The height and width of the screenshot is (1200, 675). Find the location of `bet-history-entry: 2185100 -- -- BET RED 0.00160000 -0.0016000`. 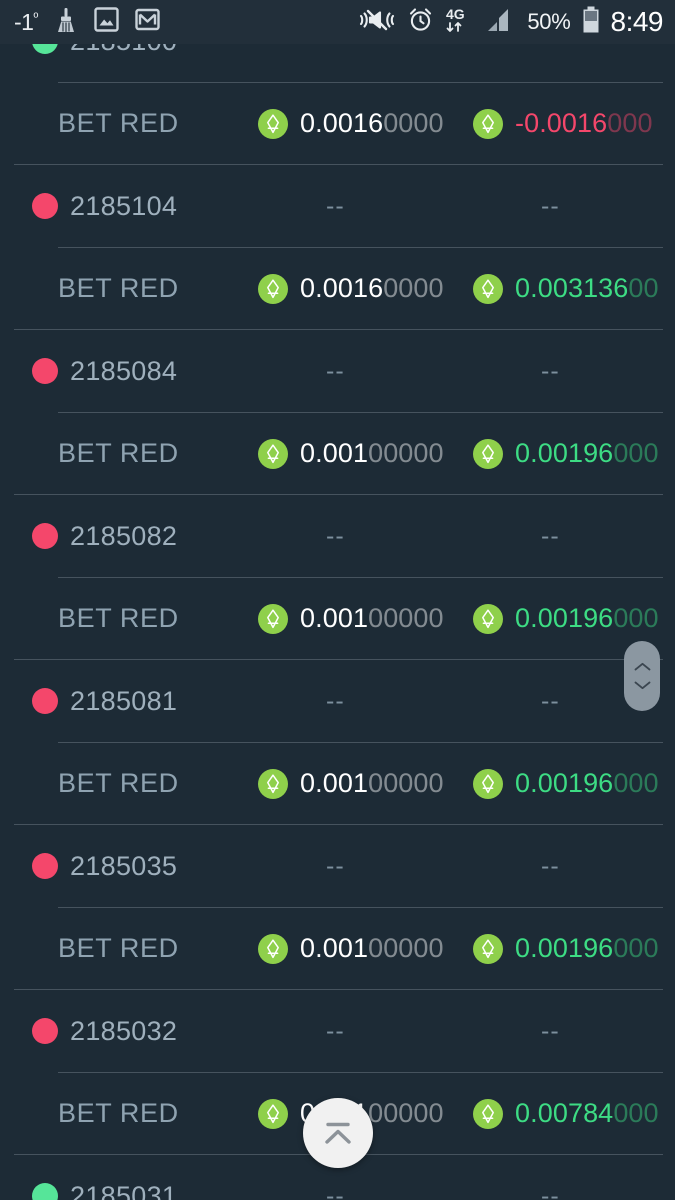

bet-history-entry: 2185100 -- -- BET RED 0.00160000 -0.0016000 is located at coordinates (337, 104).